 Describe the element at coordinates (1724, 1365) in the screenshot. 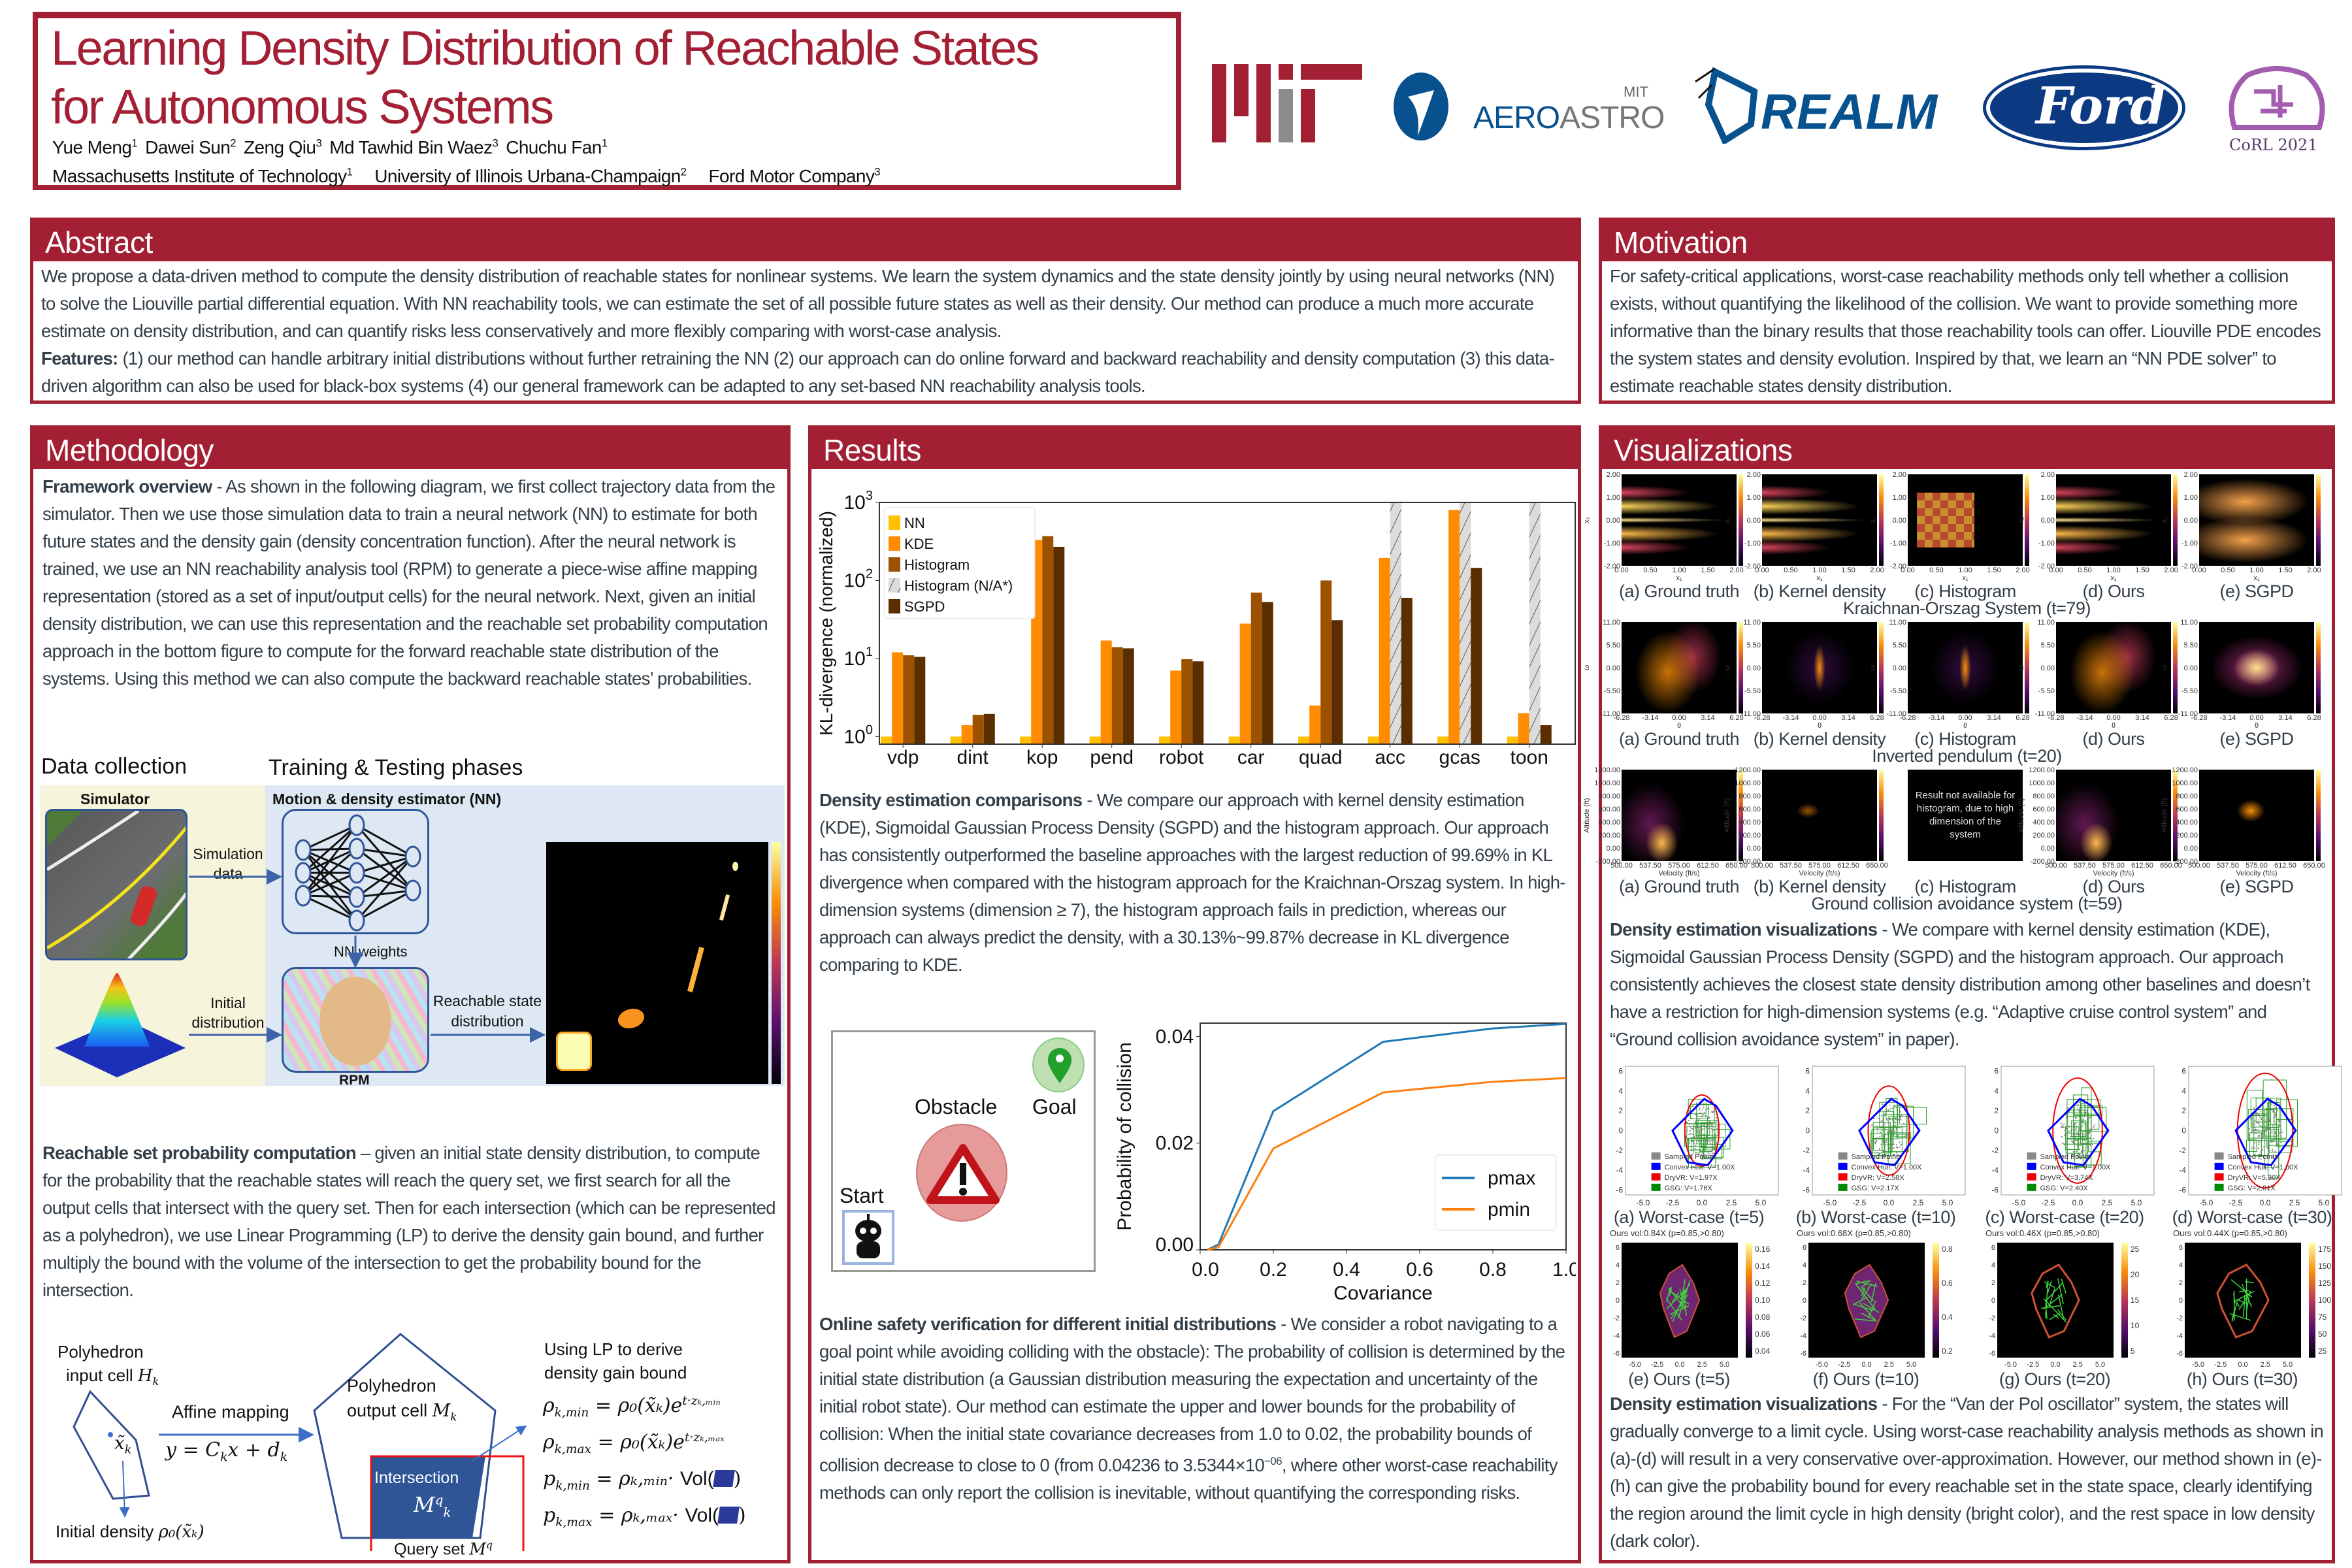

I see `x-tick-label: 5.0` at that location.